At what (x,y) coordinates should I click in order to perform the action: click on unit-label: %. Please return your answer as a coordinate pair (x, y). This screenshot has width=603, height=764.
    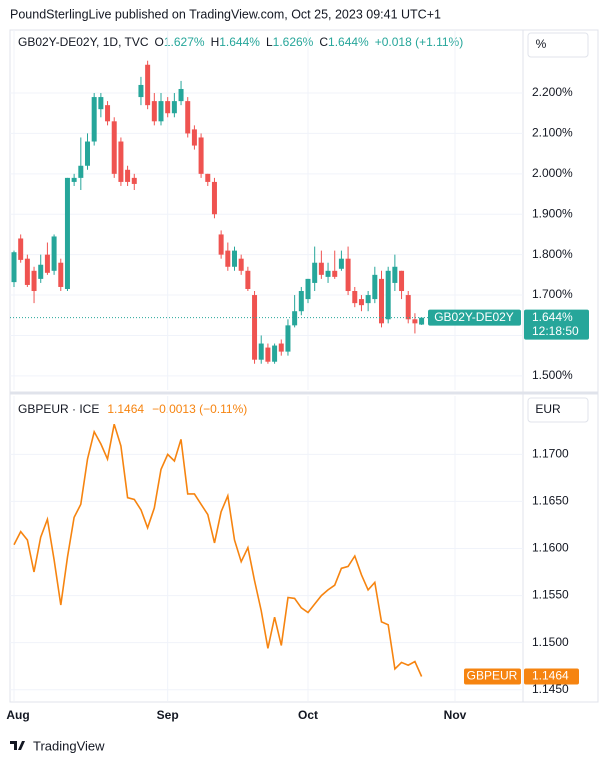
    Looking at the image, I should click on (541, 44).